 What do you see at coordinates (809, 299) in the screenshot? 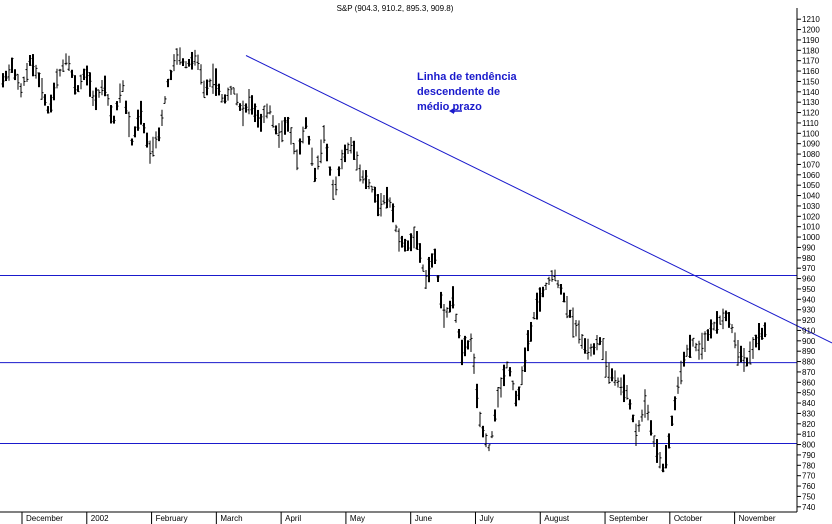
I see `y-tick-label: 940` at bounding box center [809, 299].